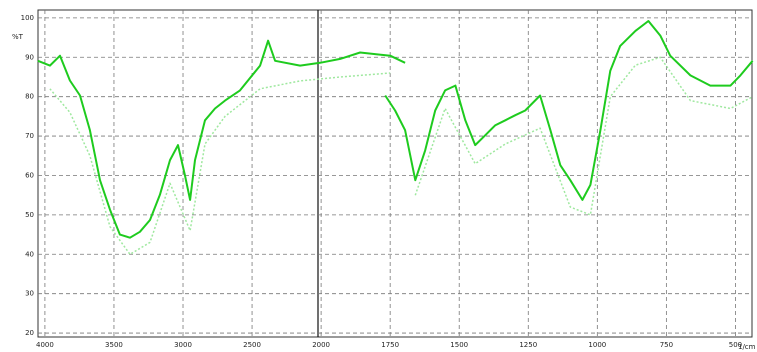 The image size is (757, 352). I want to click on x-tick-label: 4000, so click(45, 345).